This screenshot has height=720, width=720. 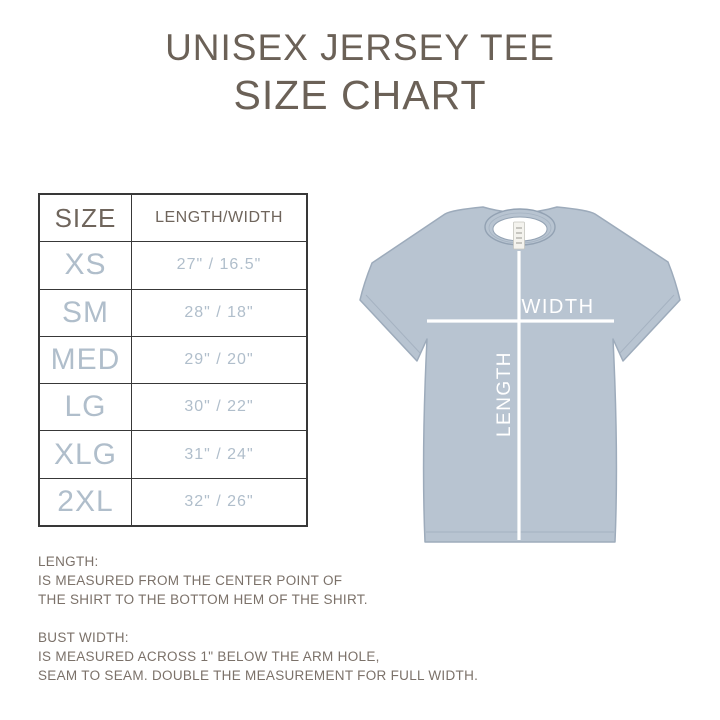 What do you see at coordinates (86, 312) in the screenshot?
I see `size-label: SM` at bounding box center [86, 312].